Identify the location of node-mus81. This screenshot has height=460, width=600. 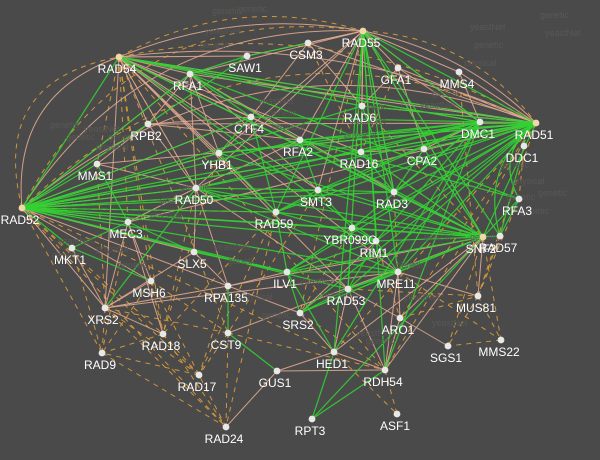
(478, 296).